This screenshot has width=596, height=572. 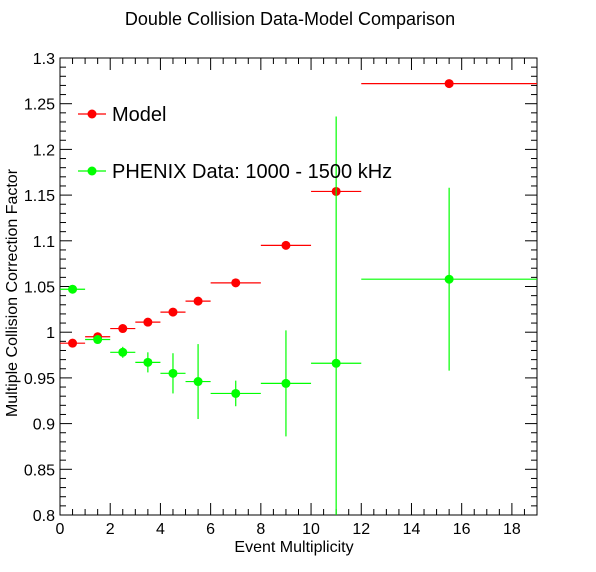 What do you see at coordinates (110, 529) in the screenshot?
I see `x-tick-label: 2` at bounding box center [110, 529].